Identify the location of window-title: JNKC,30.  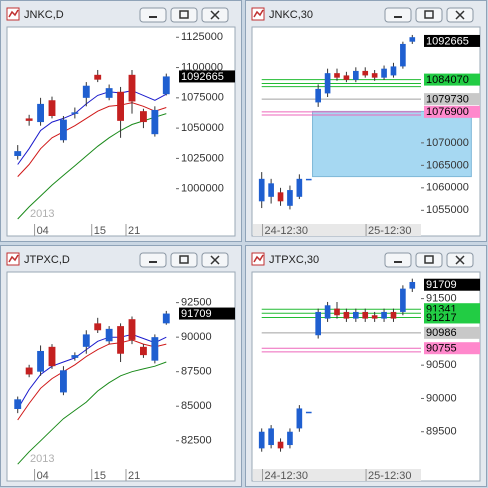
(291, 15).